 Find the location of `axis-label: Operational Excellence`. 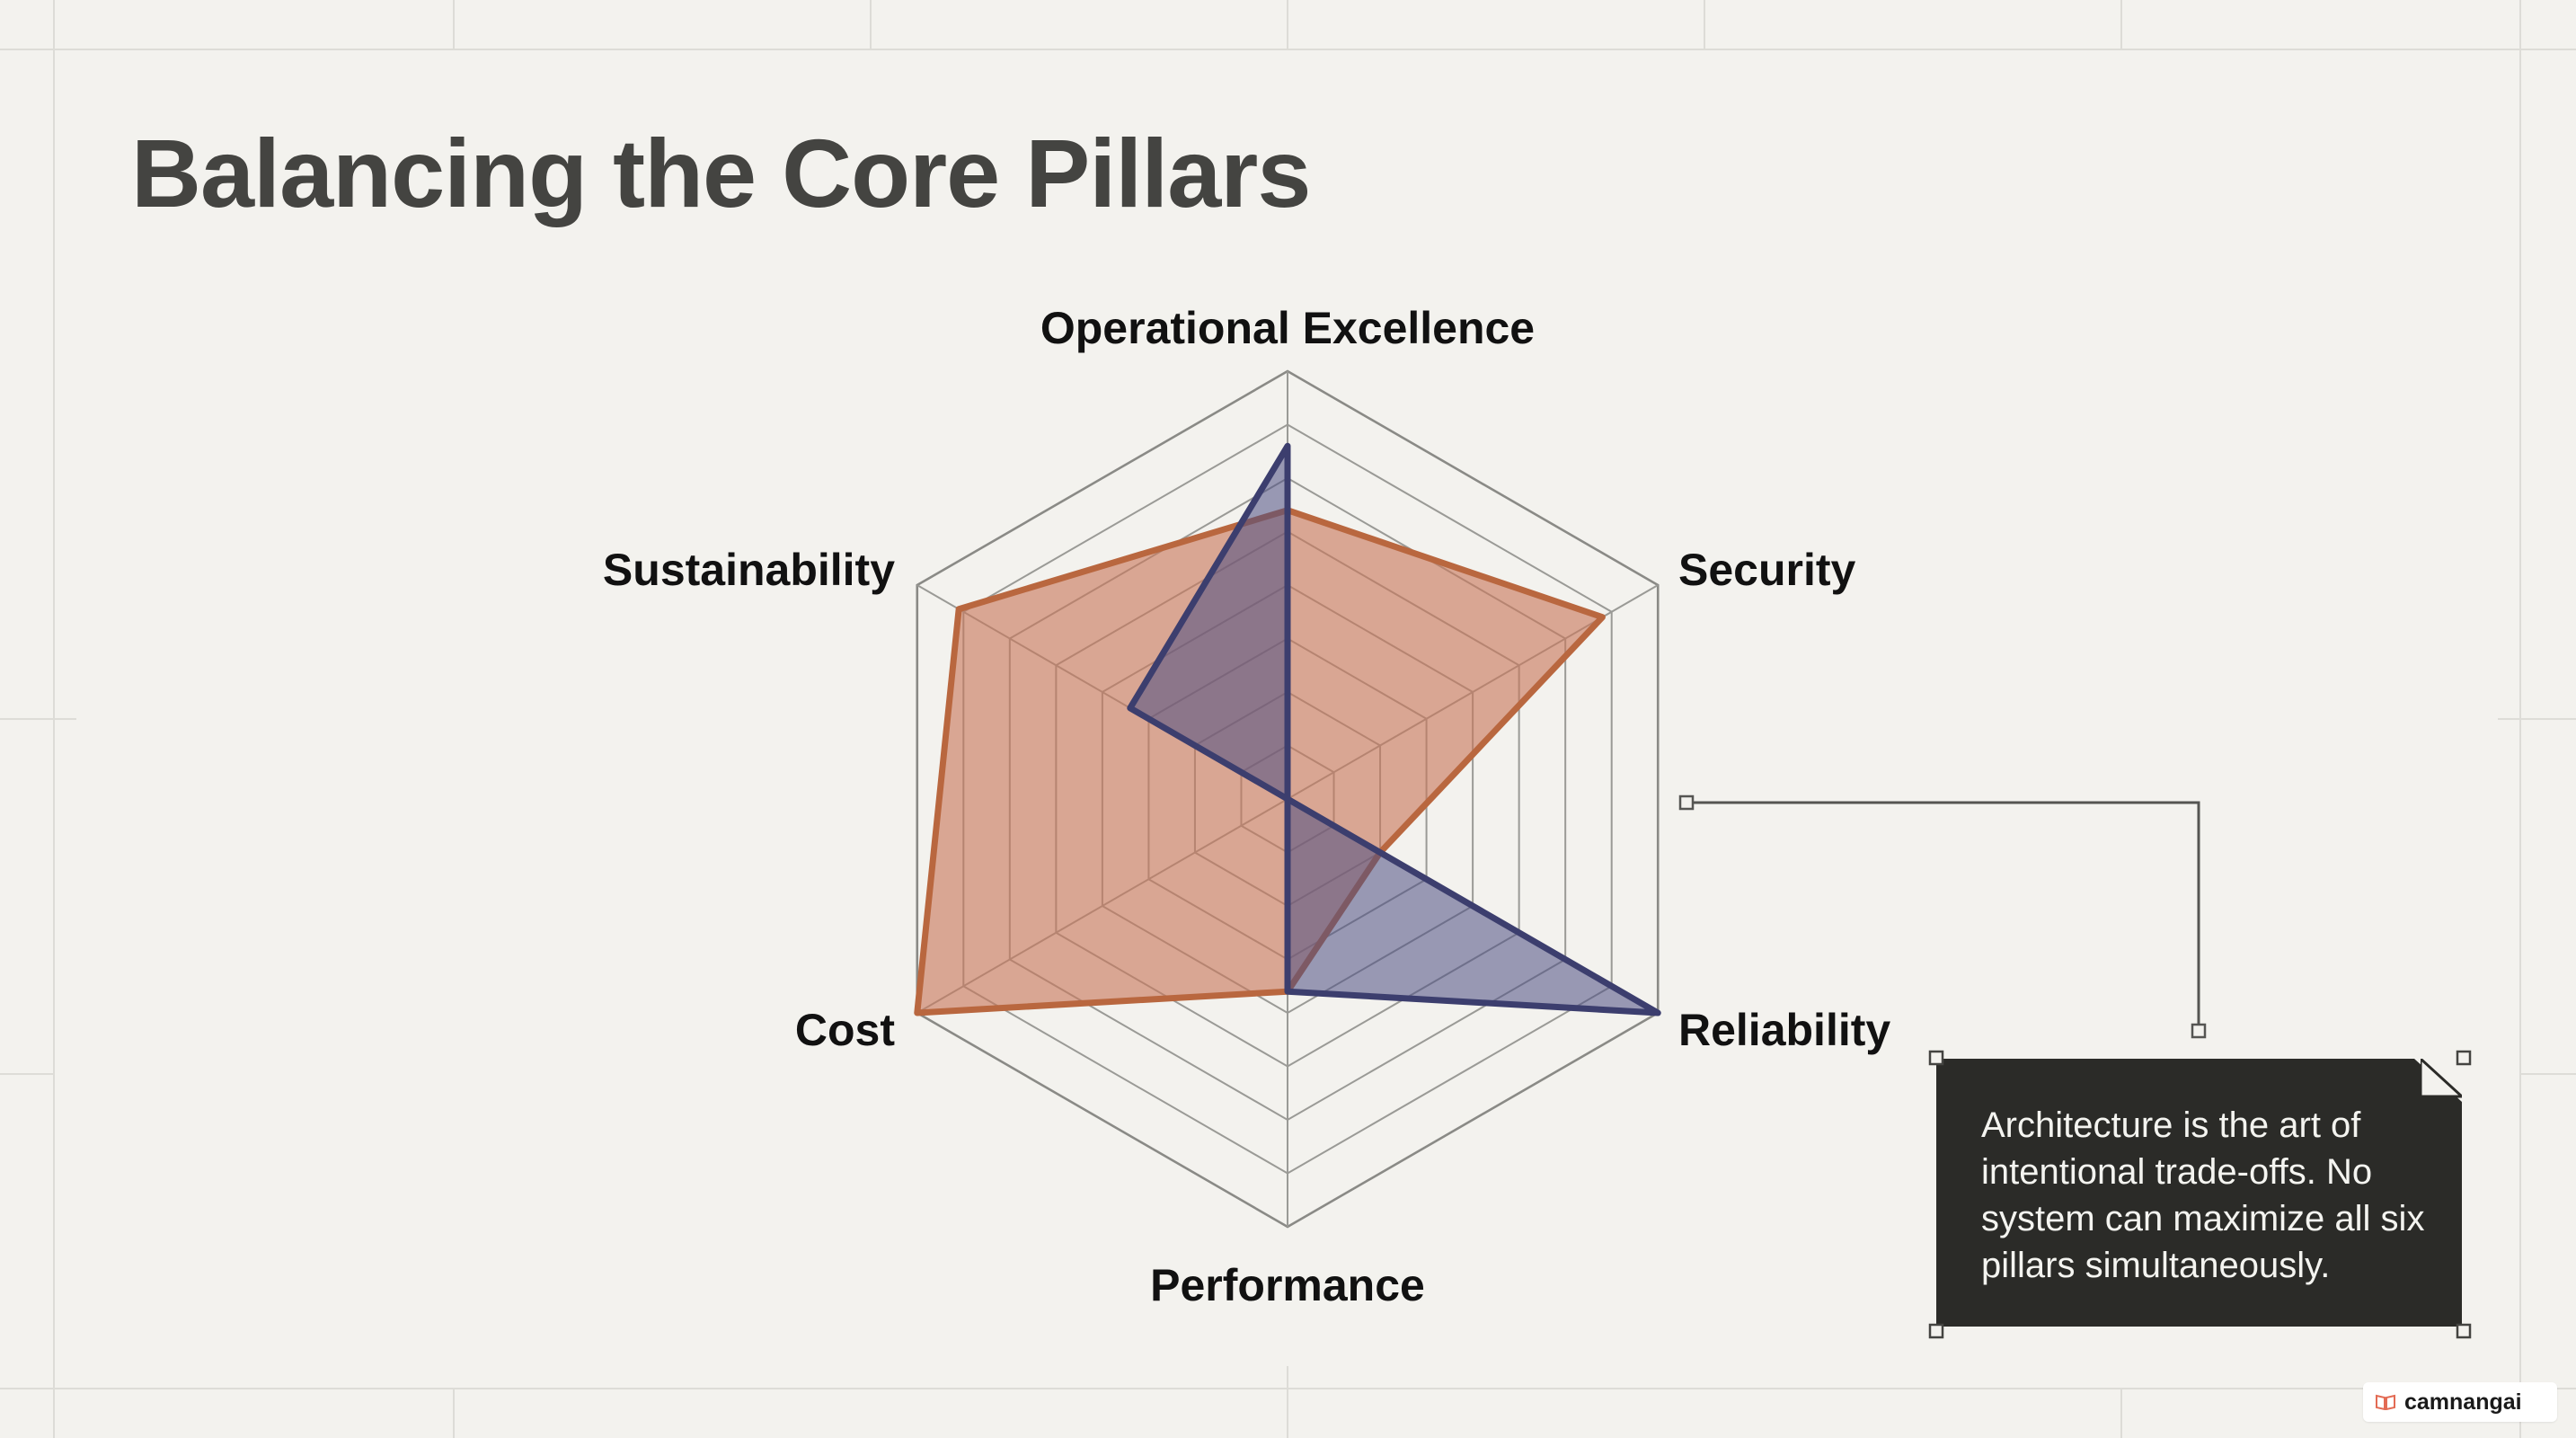

axis-label: Operational Excellence is located at coordinates (1288, 328).